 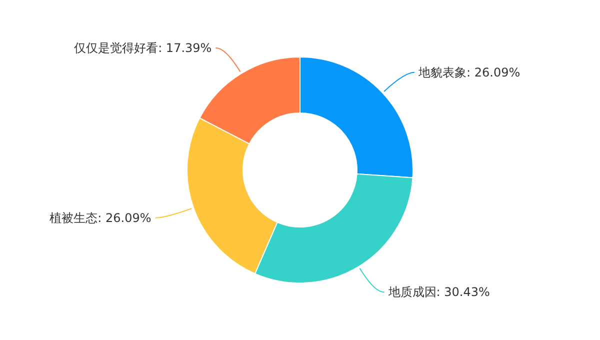 What do you see at coordinates (143, 47) in the screenshot?
I see `slice-label: 仅仅是觉得好看: 17.39%` at bounding box center [143, 47].